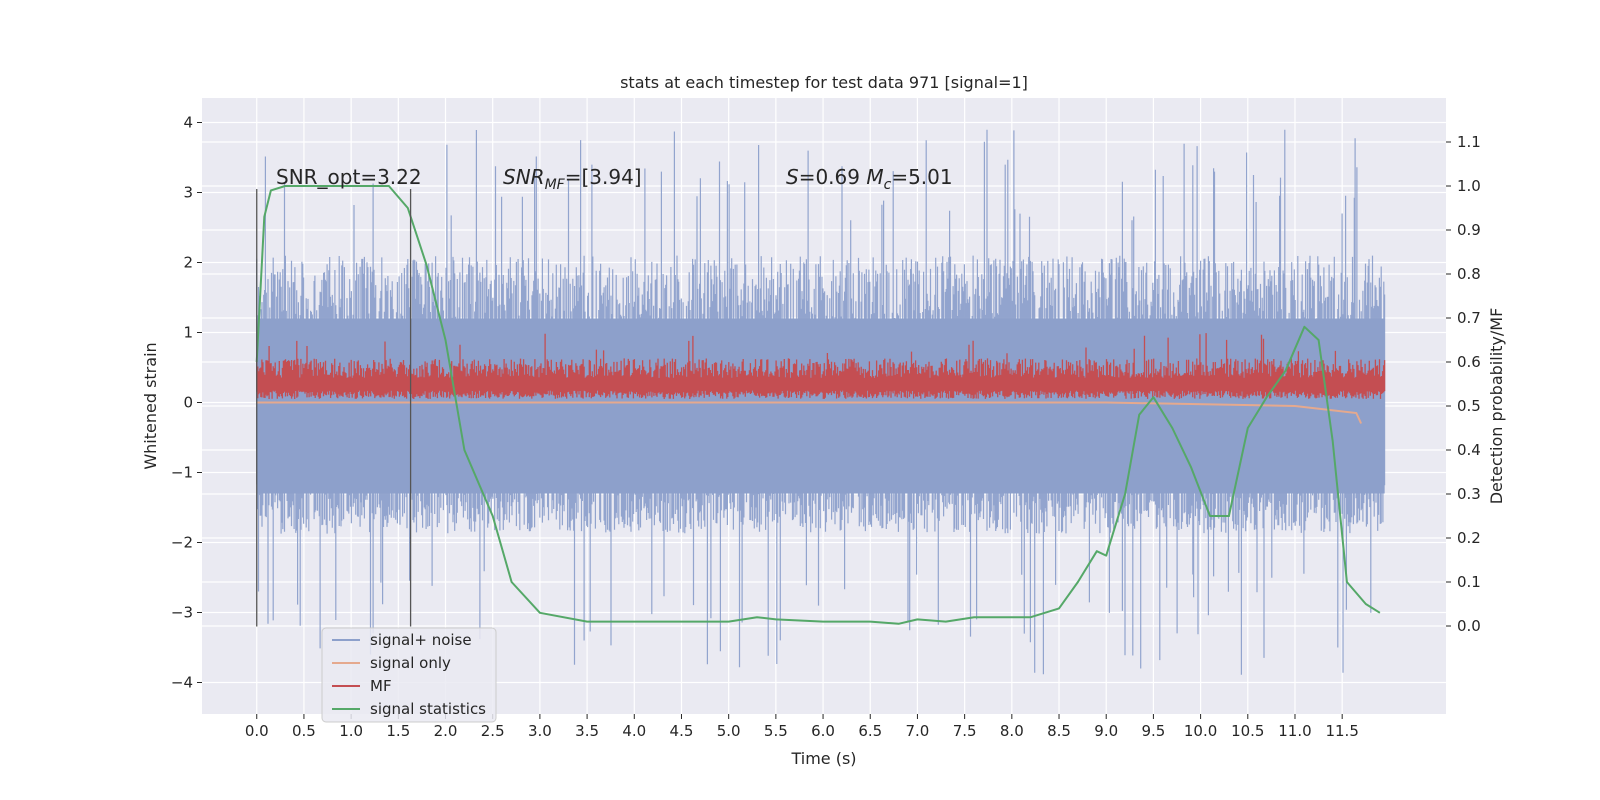 The height and width of the screenshot is (800, 1600). What do you see at coordinates (188, 333) in the screenshot?
I see `left-y-tick-label: 1` at bounding box center [188, 333].